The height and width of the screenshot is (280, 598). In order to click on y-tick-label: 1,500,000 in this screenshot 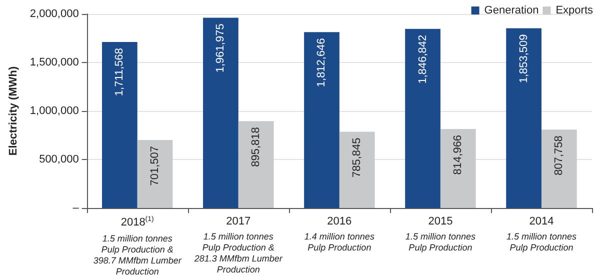, I will do `click(54, 62)`.